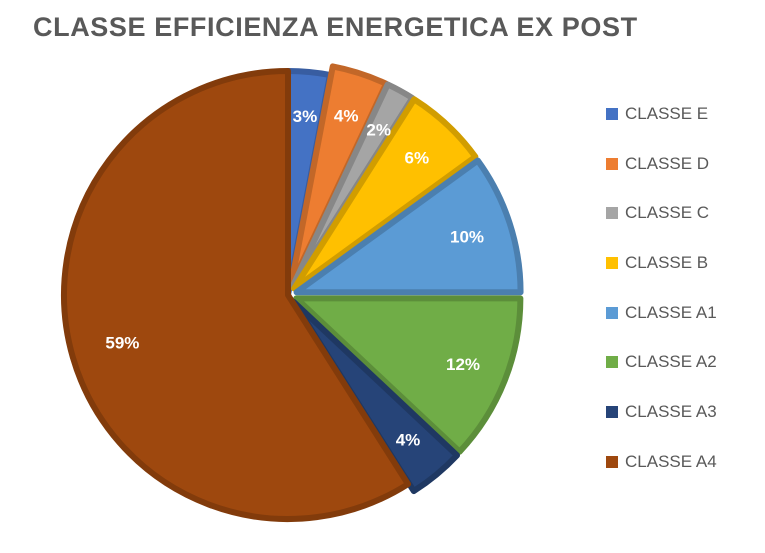 Image resolution: width=765 pixels, height=553 pixels. What do you see at coordinates (661, 374) in the screenshot?
I see `legend-item-classe-a2: CLASSE A2` at bounding box center [661, 374].